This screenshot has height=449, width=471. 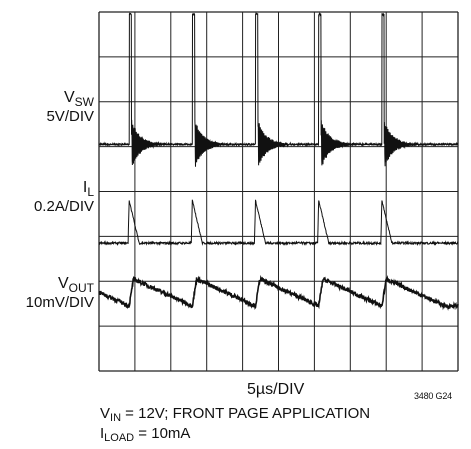 What do you see at coordinates (88, 189) in the screenshot?
I see `il-channel-name: IL` at bounding box center [88, 189].